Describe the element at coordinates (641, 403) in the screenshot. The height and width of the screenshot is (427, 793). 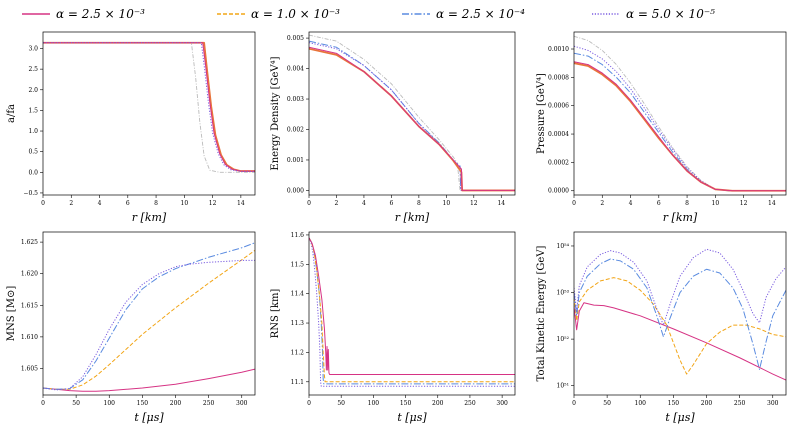
I see `x-tick-label: 100` at that location.